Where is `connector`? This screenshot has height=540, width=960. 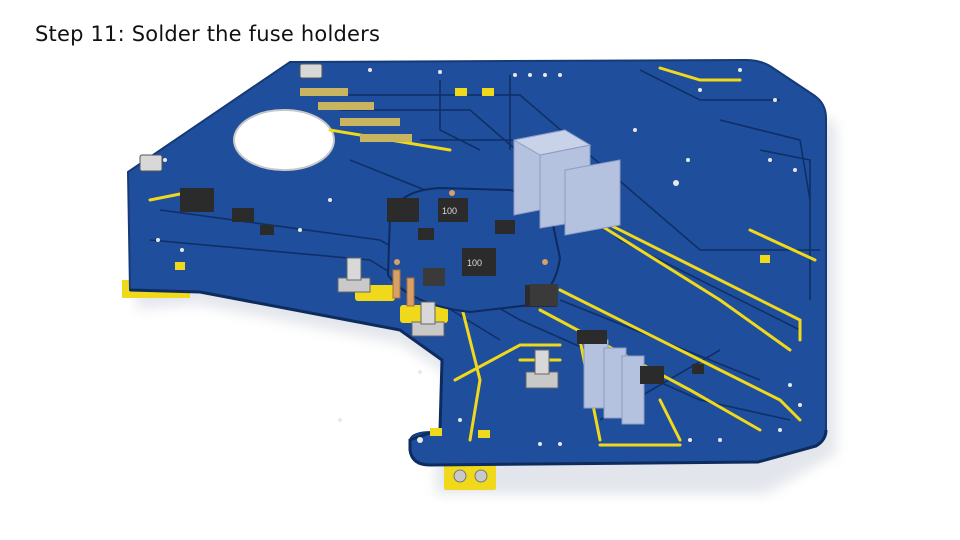 connector is located at coordinates (544, 295).